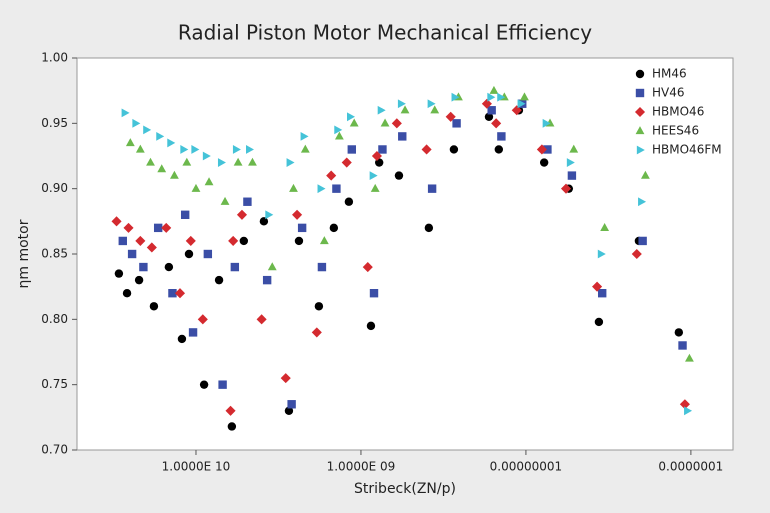  I want to click on x-tick-label: 1.0000E 10, so click(196, 467).